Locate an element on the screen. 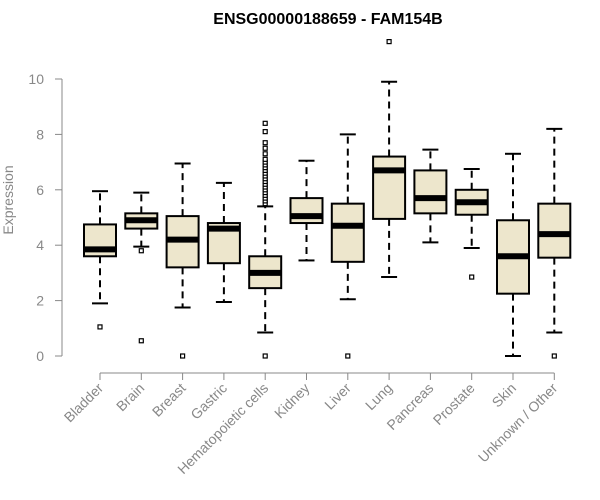  x-tick-label: Bladder is located at coordinates (84, 403).